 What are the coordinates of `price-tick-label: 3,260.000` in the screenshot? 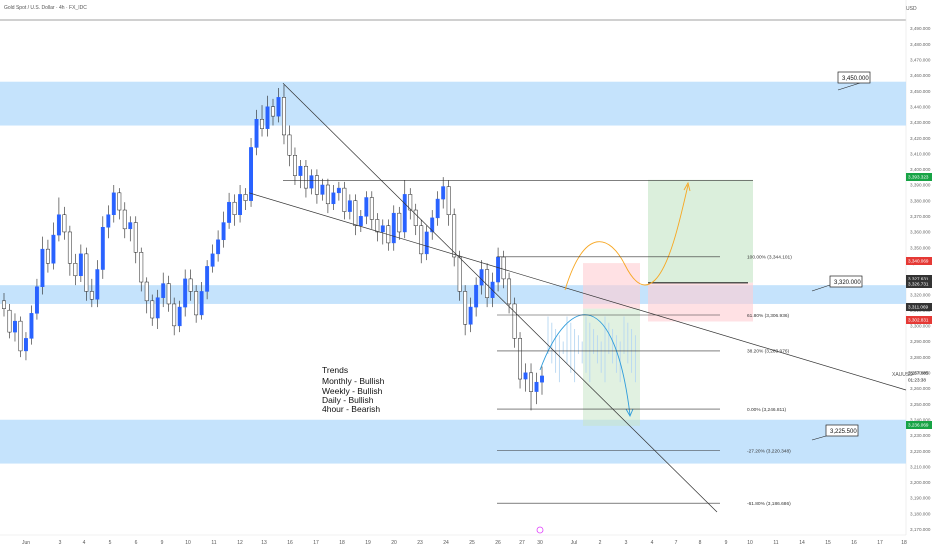 It's located at (920, 388).